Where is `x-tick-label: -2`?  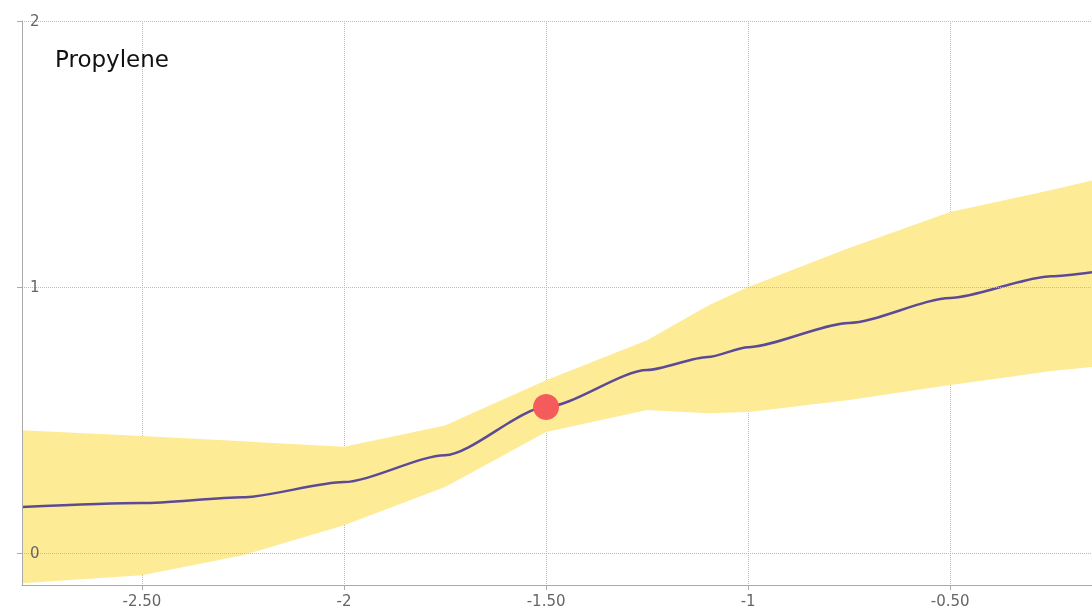
x-tick-label: -2 is located at coordinates (344, 600).